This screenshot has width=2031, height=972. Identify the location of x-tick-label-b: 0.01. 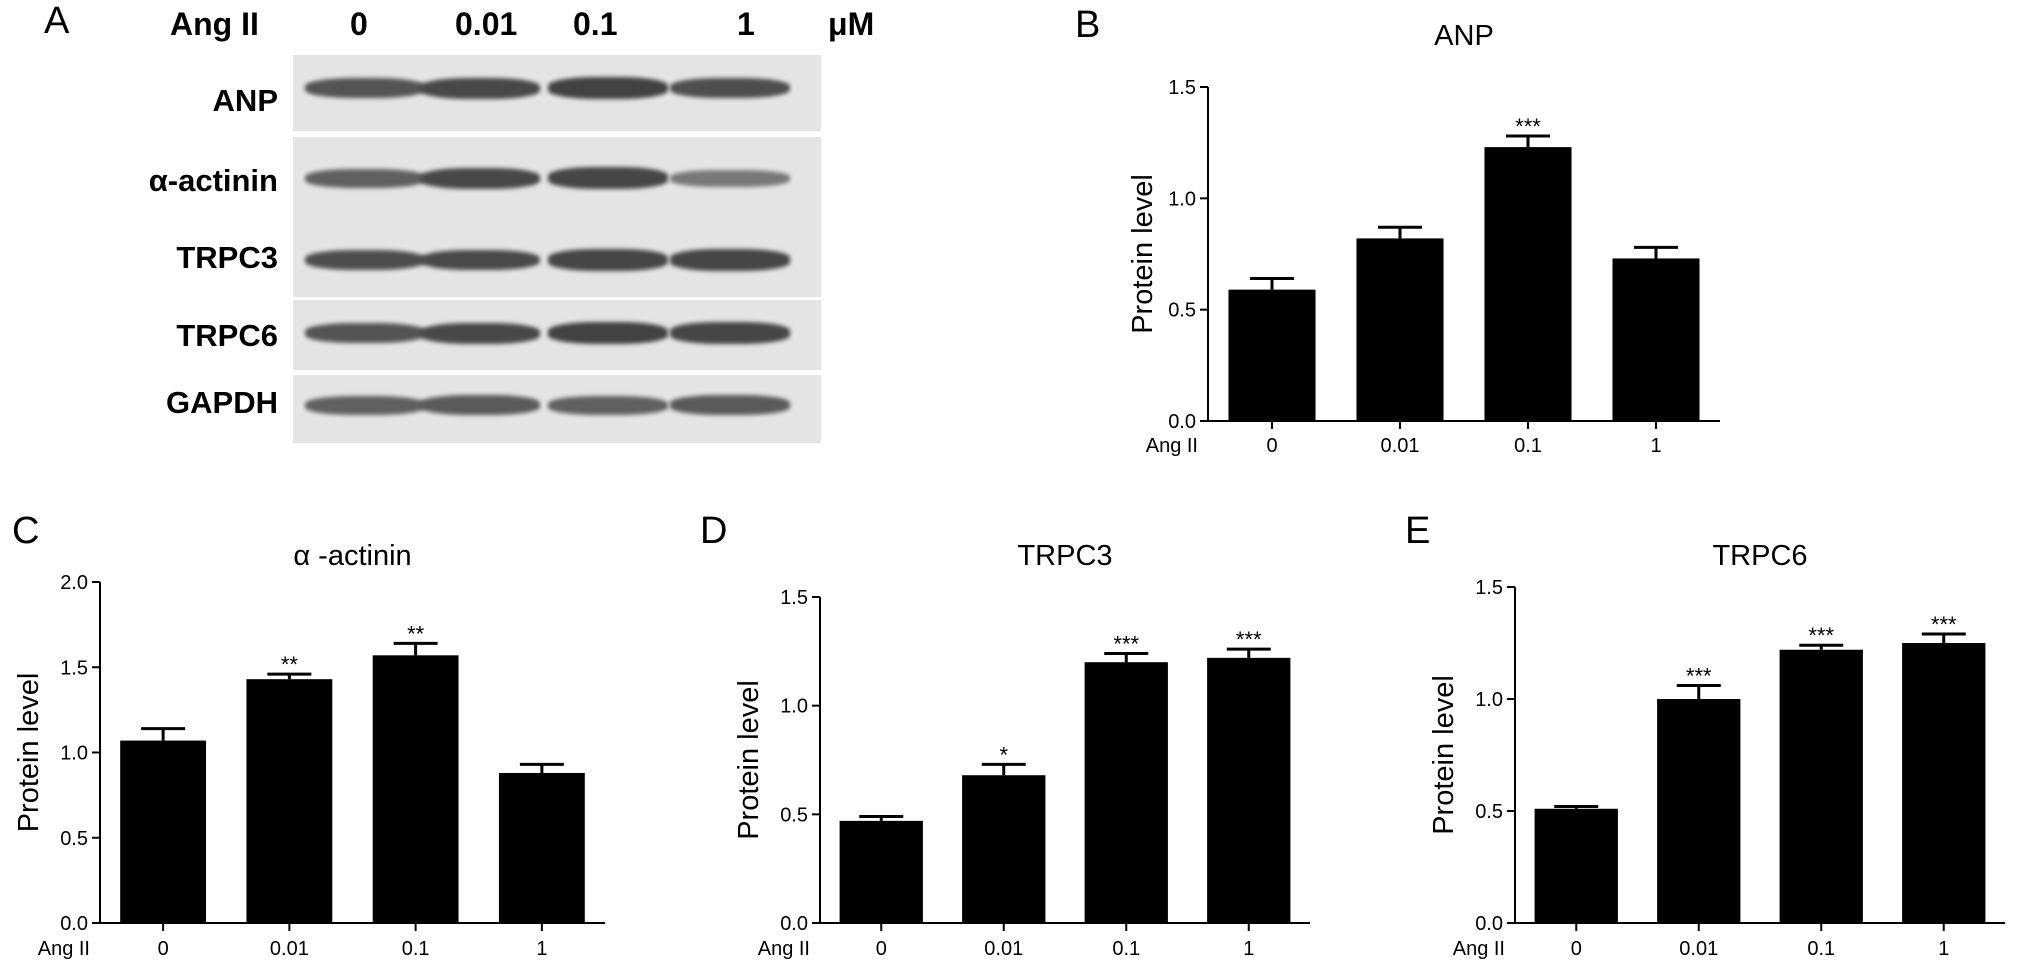
(1400, 446).